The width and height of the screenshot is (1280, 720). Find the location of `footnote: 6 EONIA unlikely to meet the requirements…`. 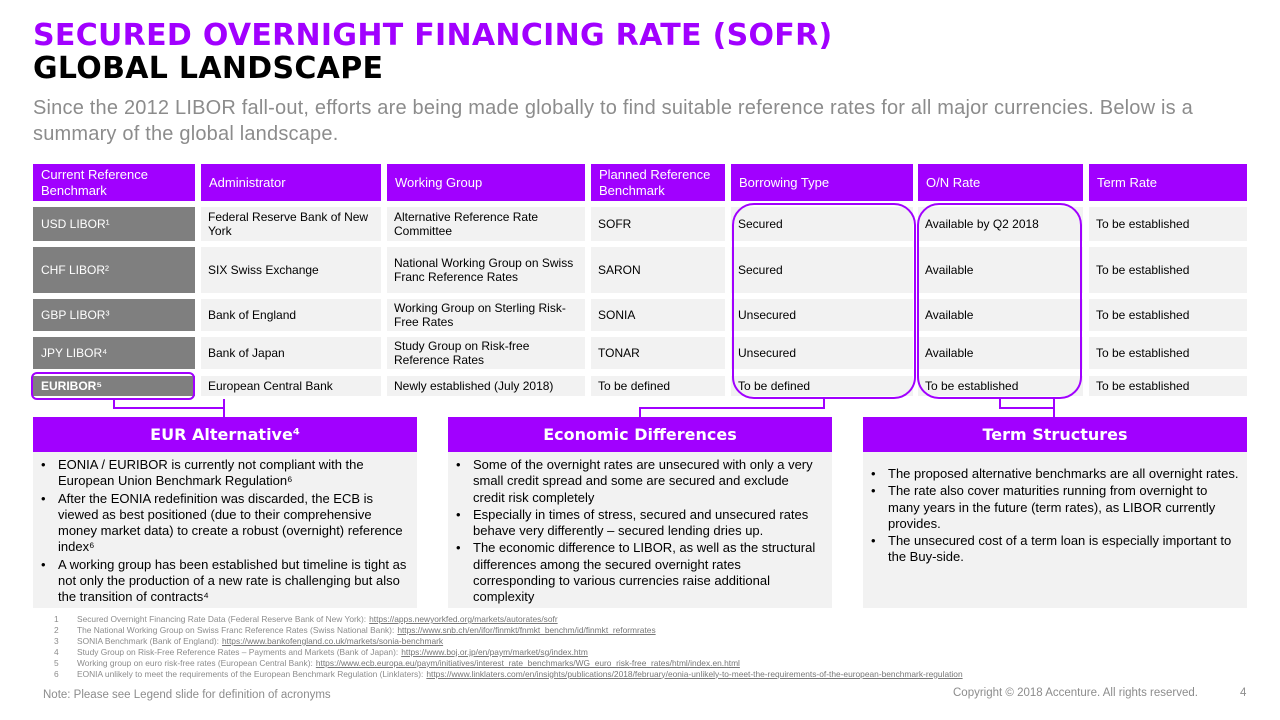

footnote: 6 EONIA unlikely to meet the requirements… is located at coordinates (508, 674).